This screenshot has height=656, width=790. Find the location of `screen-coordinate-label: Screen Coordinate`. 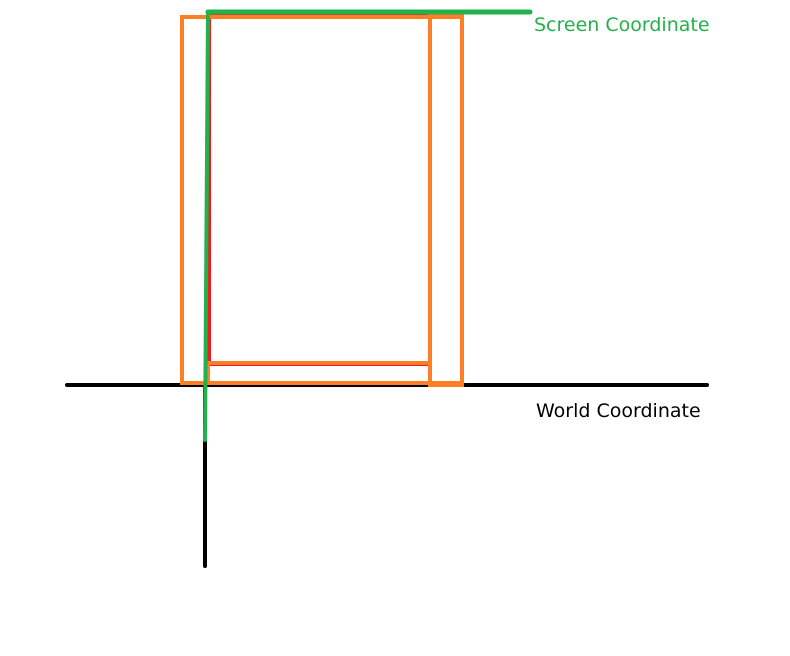

screen-coordinate-label: Screen Coordinate is located at coordinates (622, 25).